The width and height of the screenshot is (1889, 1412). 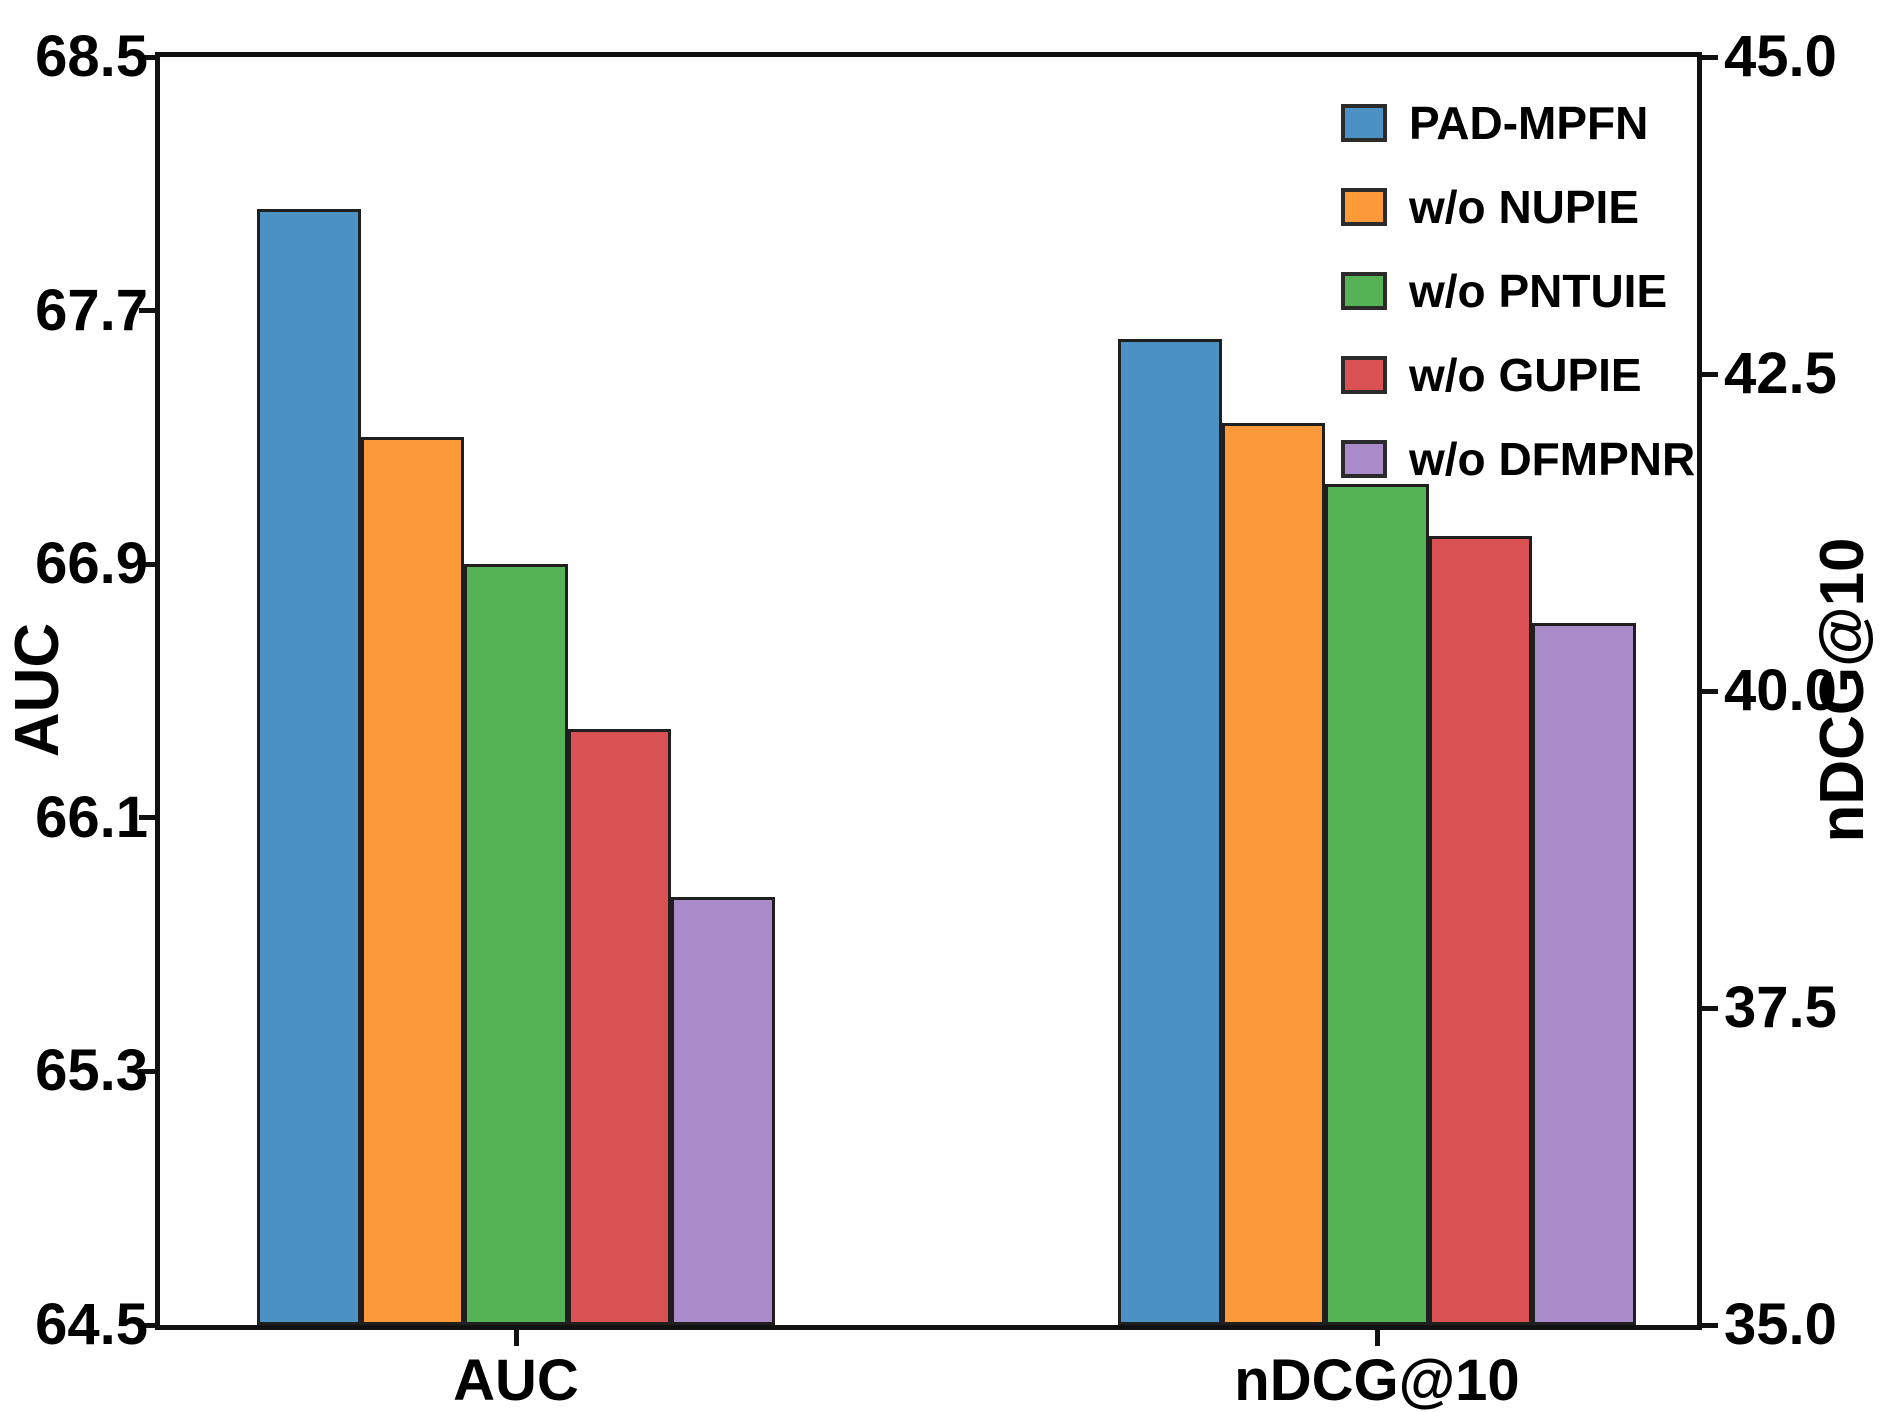 I want to click on left-y-tick-label: 66.1, so click(x=91, y=817).